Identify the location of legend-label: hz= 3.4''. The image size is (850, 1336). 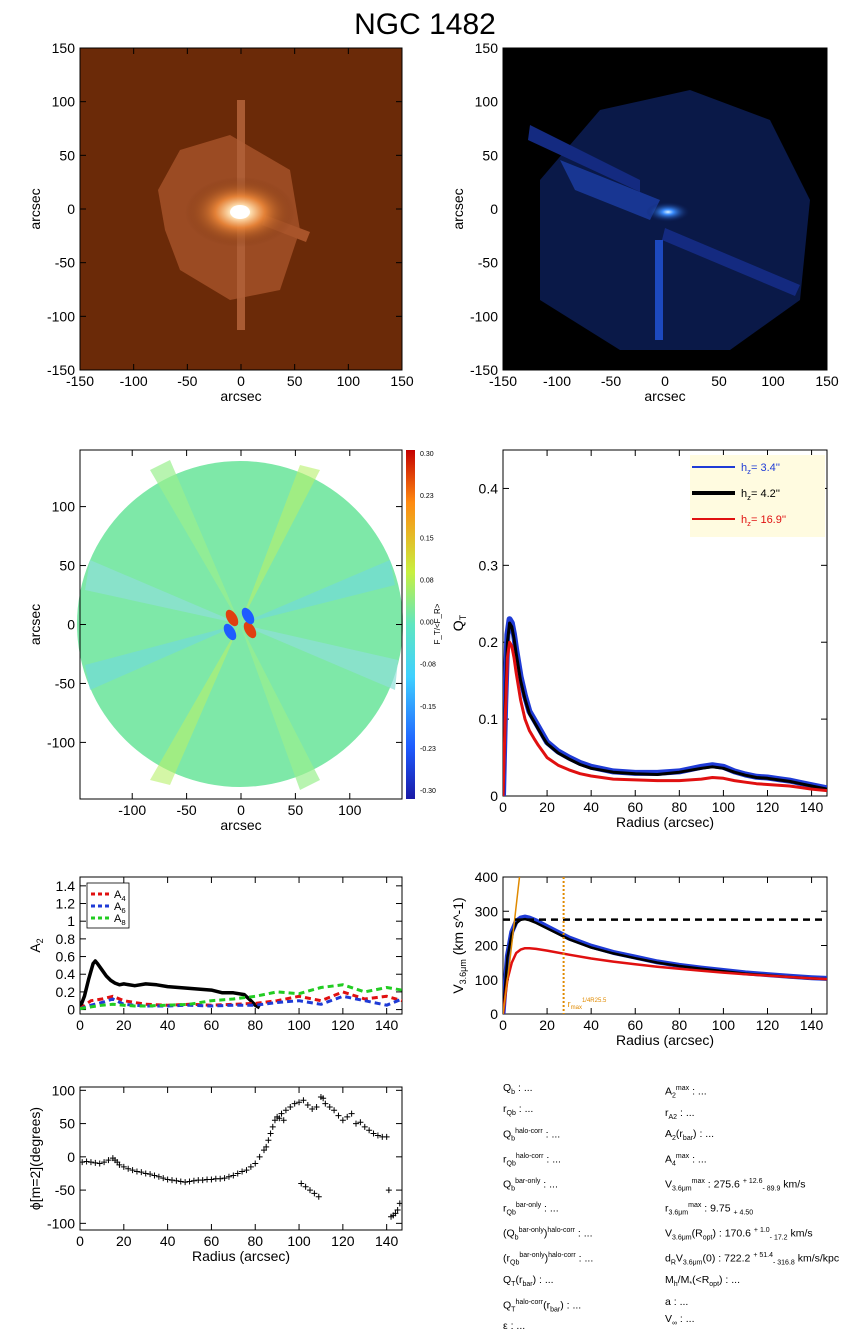
(760, 469).